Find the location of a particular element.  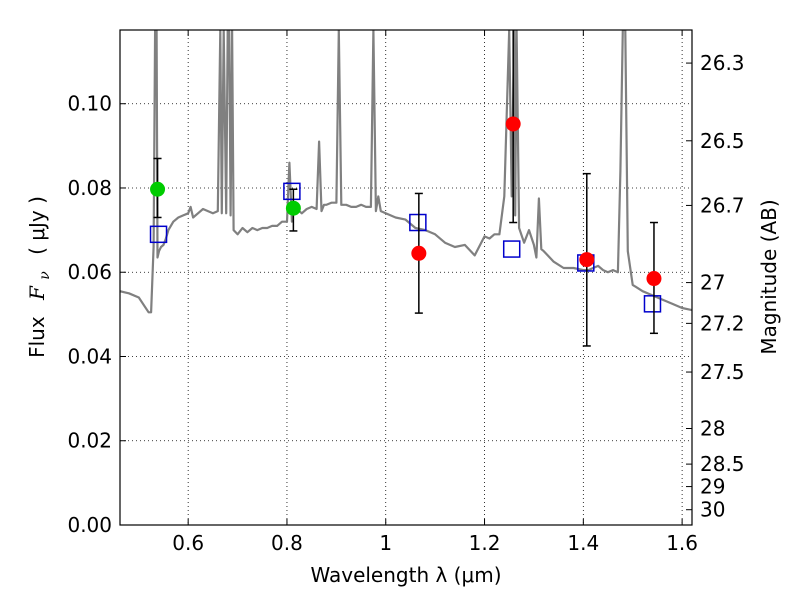

x-tick-label: 1.2 is located at coordinates (485, 543).